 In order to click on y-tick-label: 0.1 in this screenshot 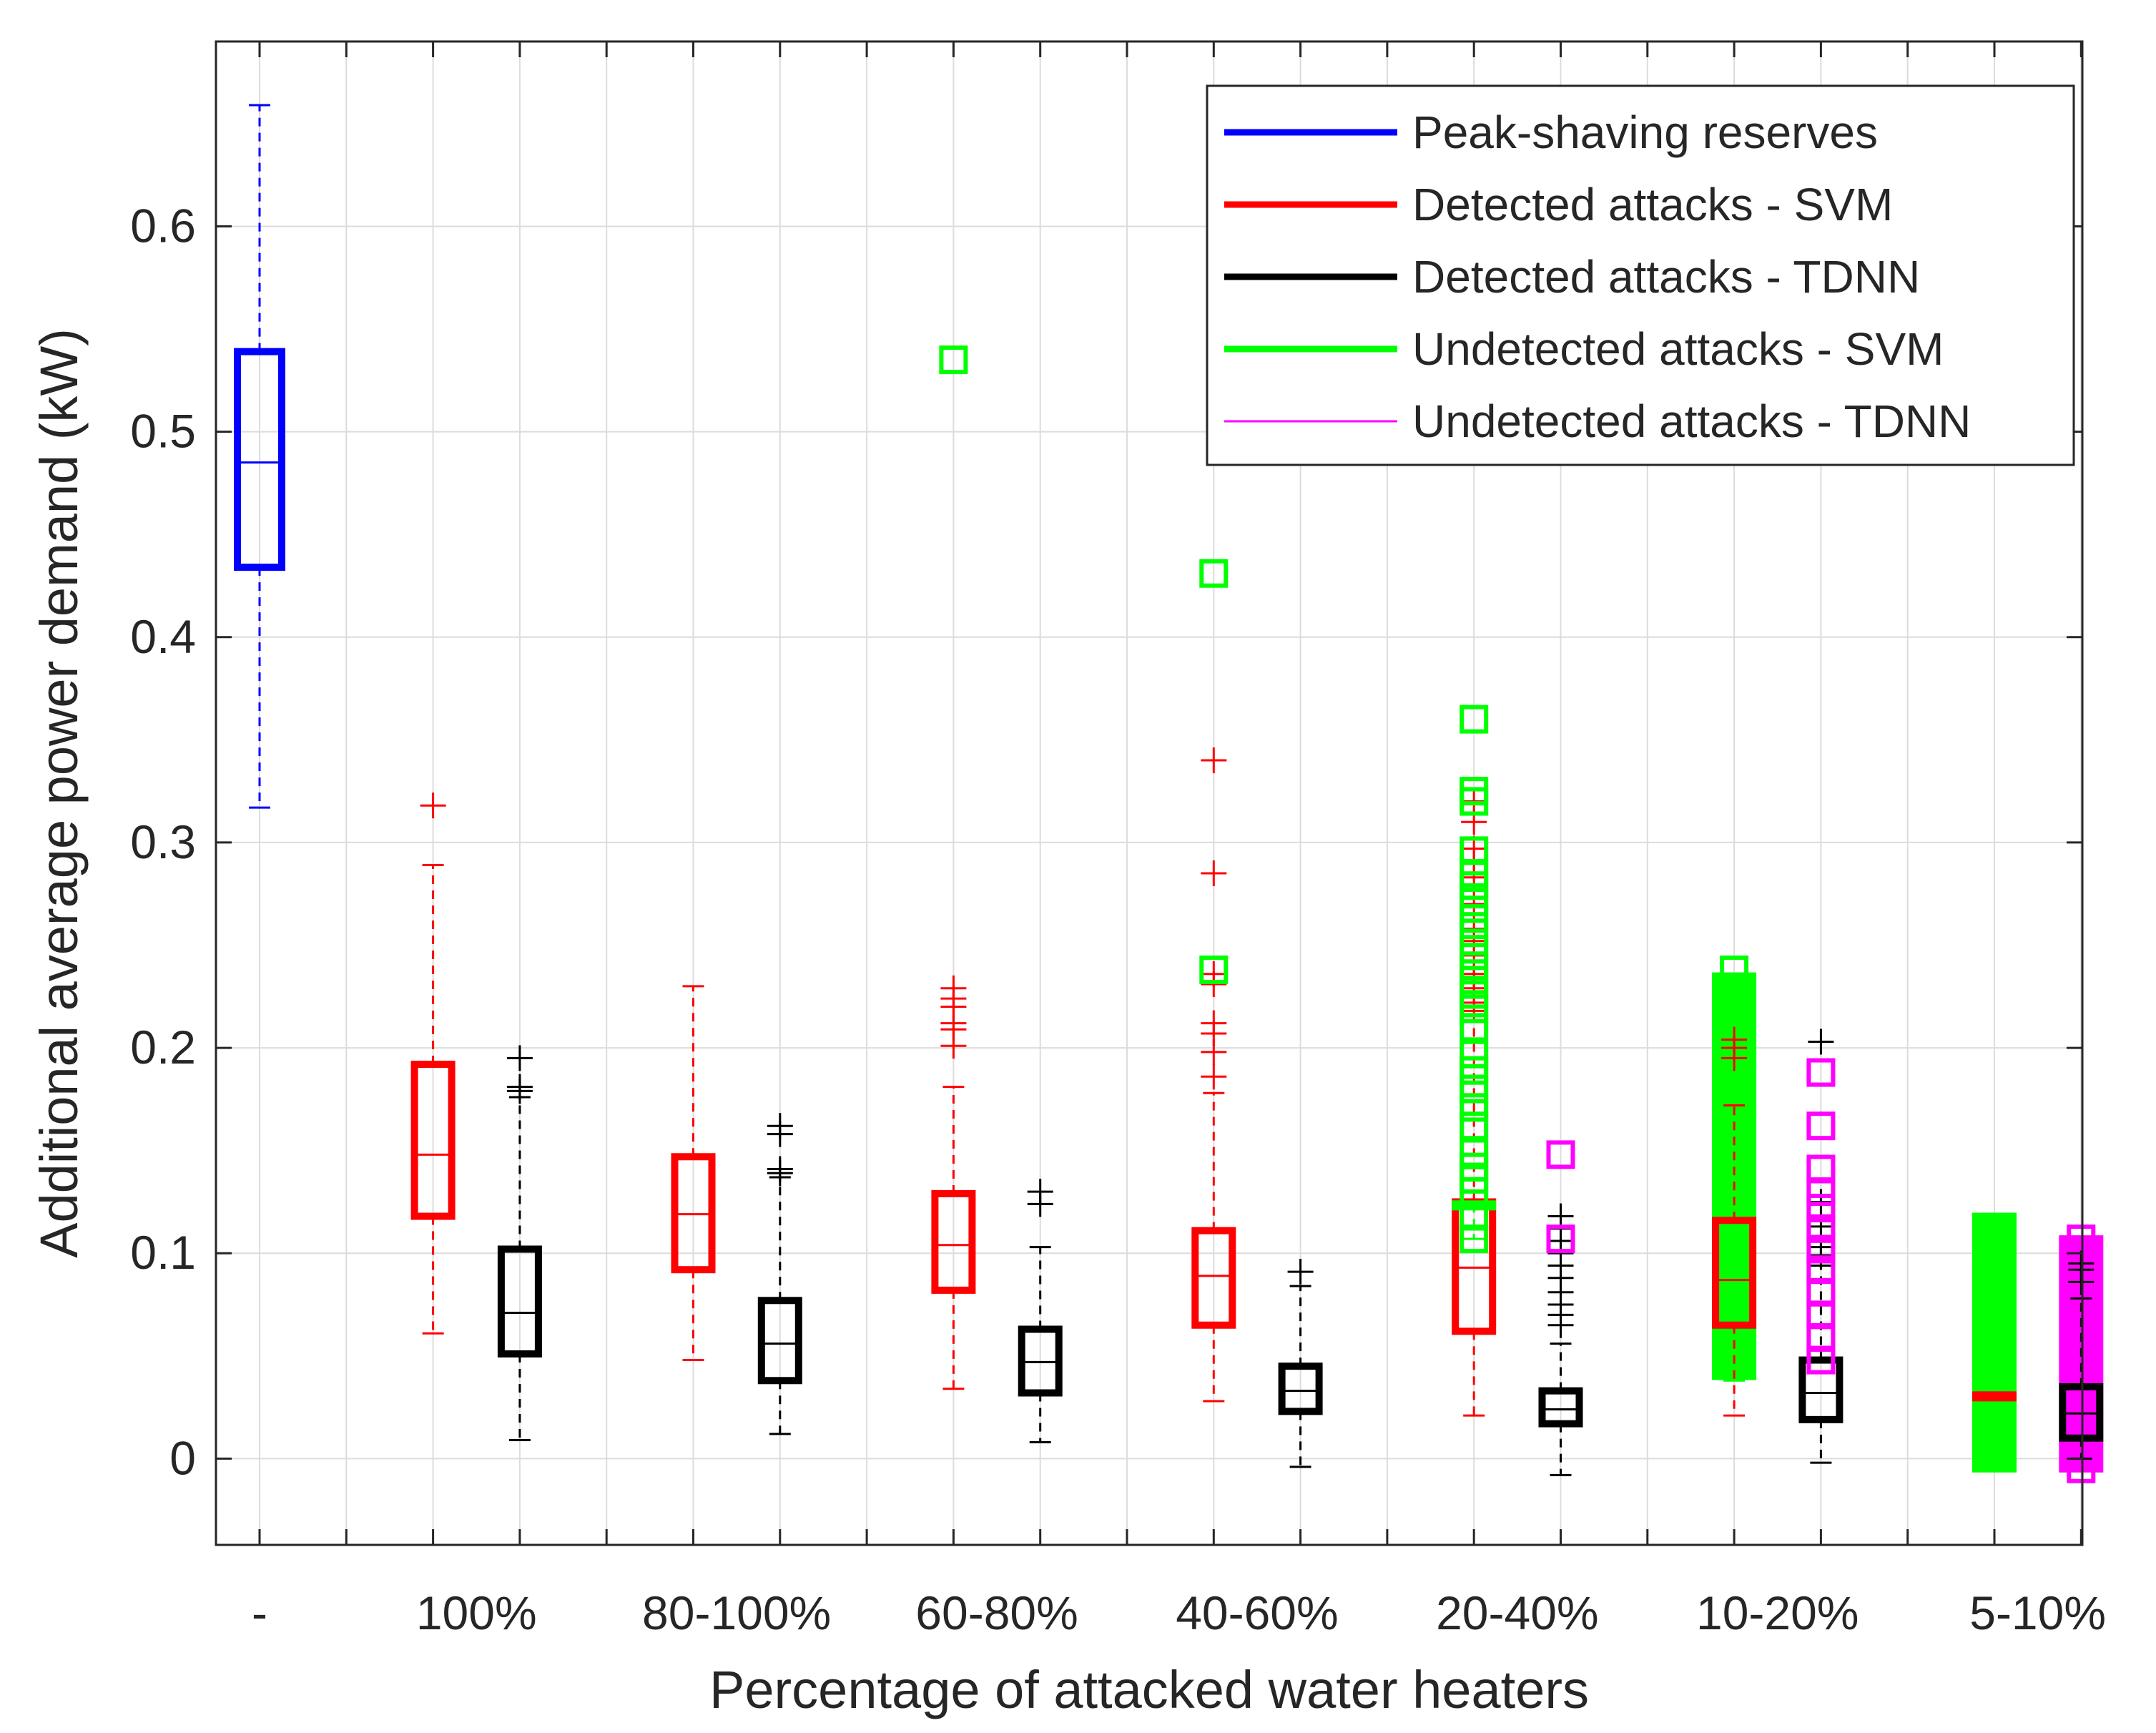, I will do `click(163, 1252)`.